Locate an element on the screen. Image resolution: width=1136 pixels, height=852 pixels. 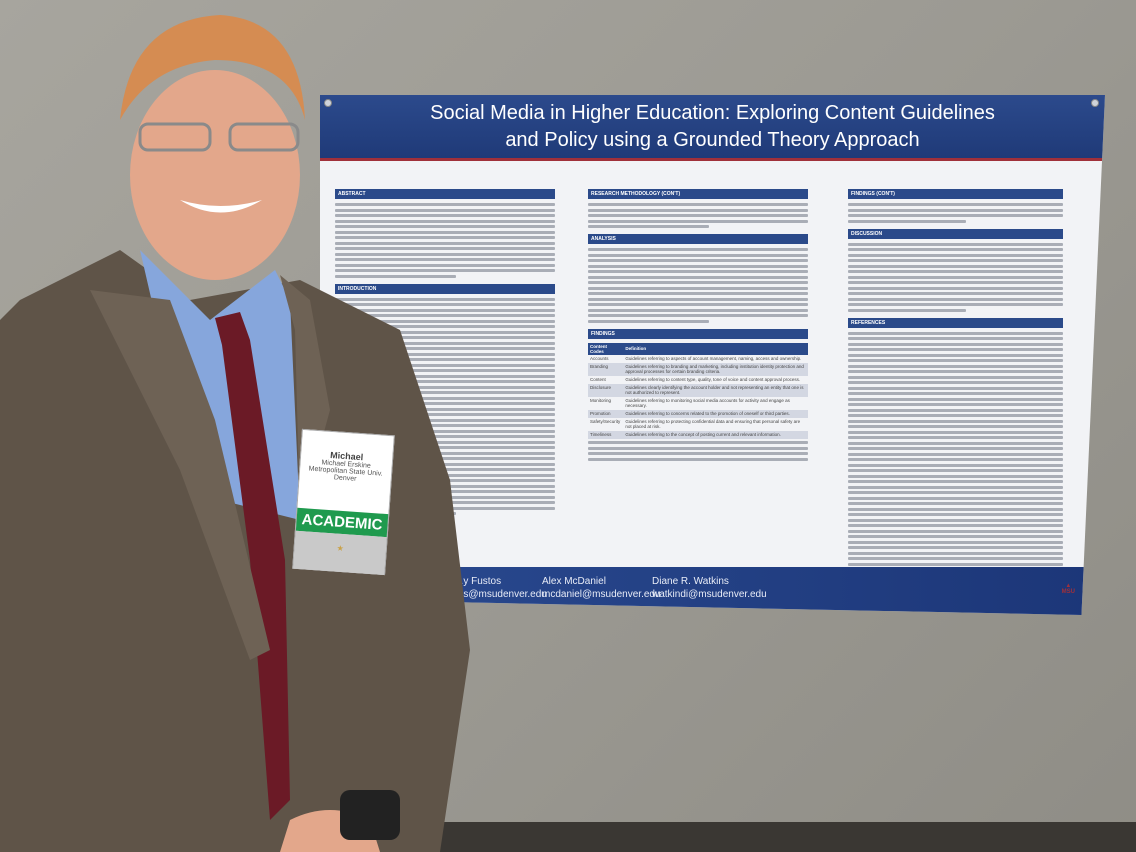
author: Diane R. Watkins watkindi@msudenver.edu is located at coordinates (709, 588).